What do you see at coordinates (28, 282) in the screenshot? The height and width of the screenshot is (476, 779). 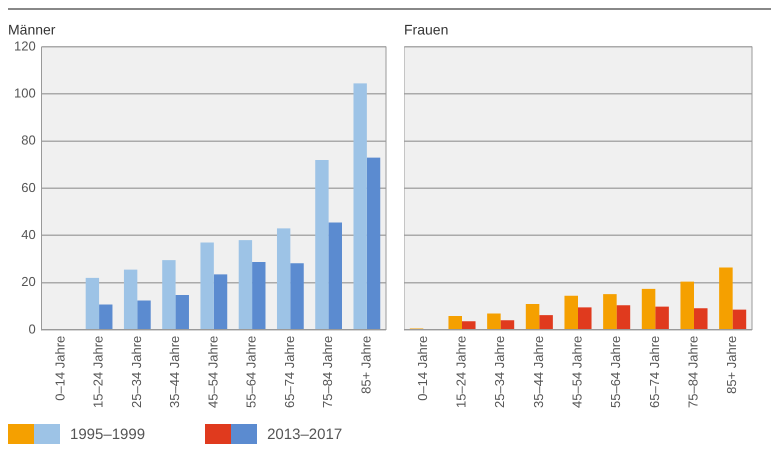 I see `y-tick-label: 20` at bounding box center [28, 282].